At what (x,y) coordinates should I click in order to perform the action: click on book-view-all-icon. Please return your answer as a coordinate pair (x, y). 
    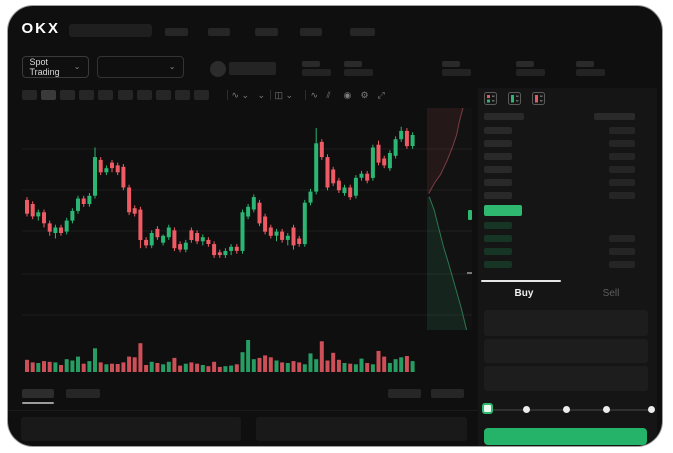
    Looking at the image, I should click on (490, 98).